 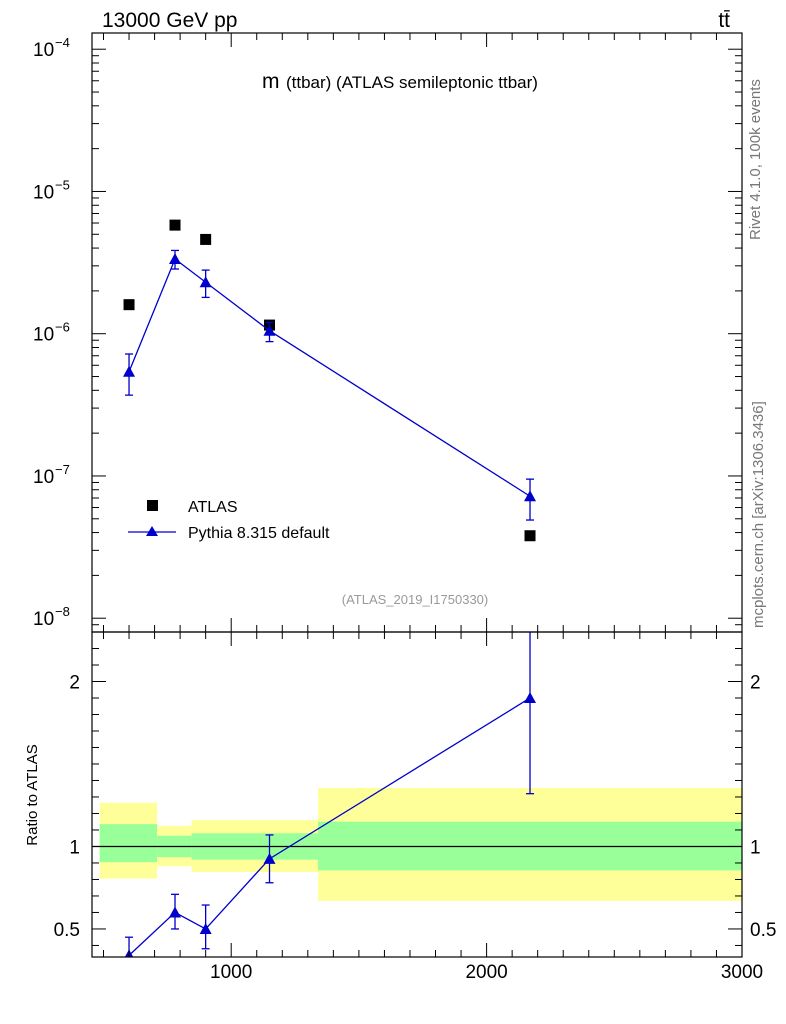 I want to click on mcplots-label: mcplots.cern.ch [arXiv:1306.3436], so click(x=758, y=514).